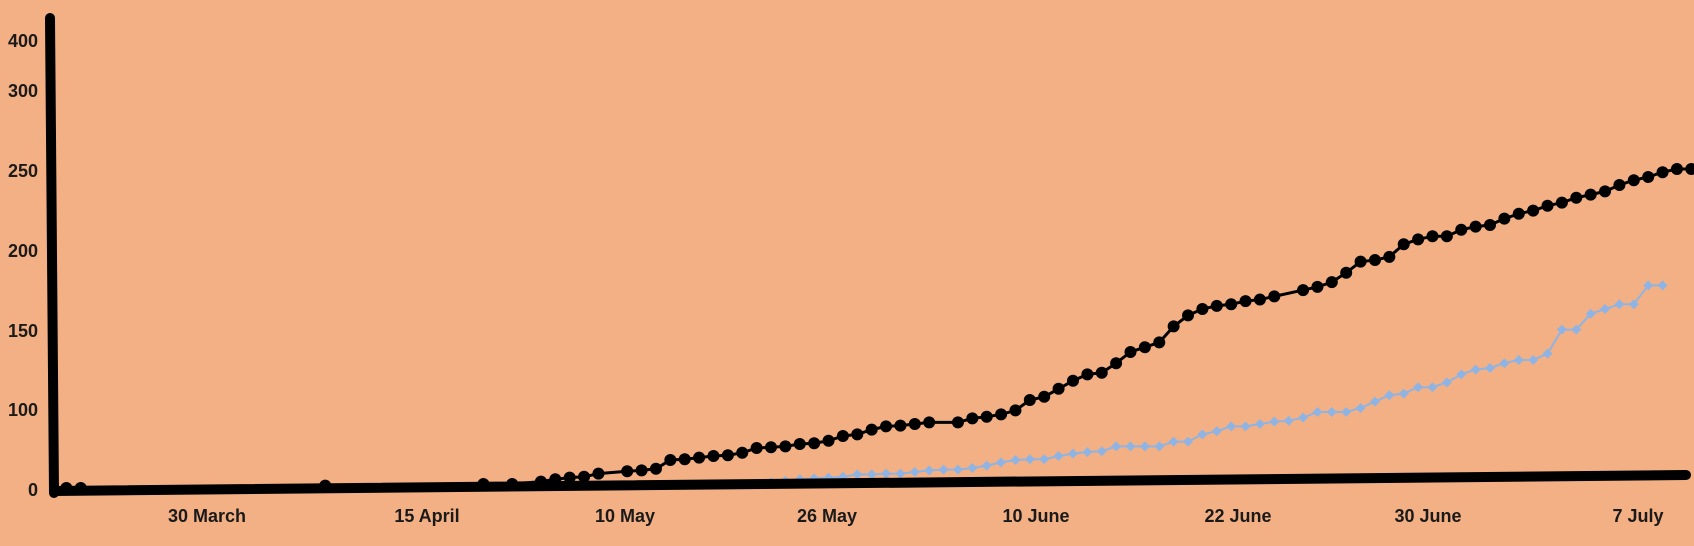 The height and width of the screenshot is (546, 1694). I want to click on y-tick-label: 300, so click(23, 91).